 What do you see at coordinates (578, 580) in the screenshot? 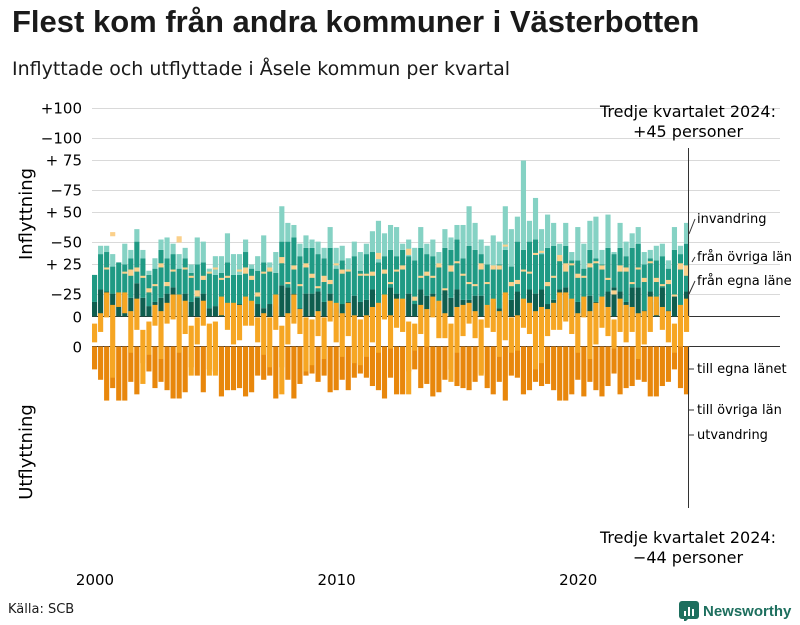
I see `x-tick-label: 2020` at bounding box center [578, 580].